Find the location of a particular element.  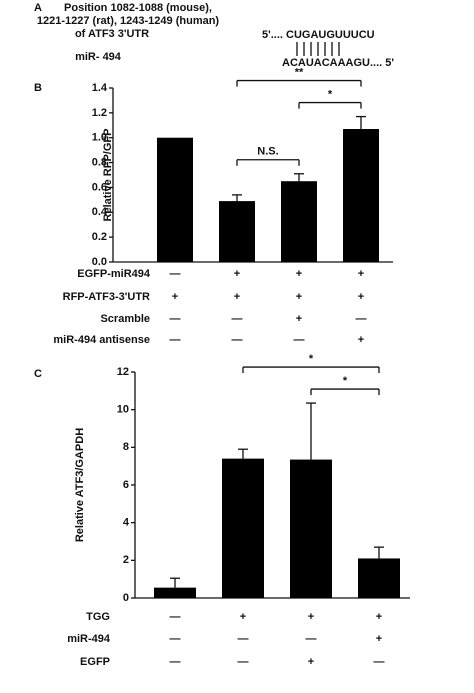

y-tick-label: 0.0 is located at coordinates (99, 262).